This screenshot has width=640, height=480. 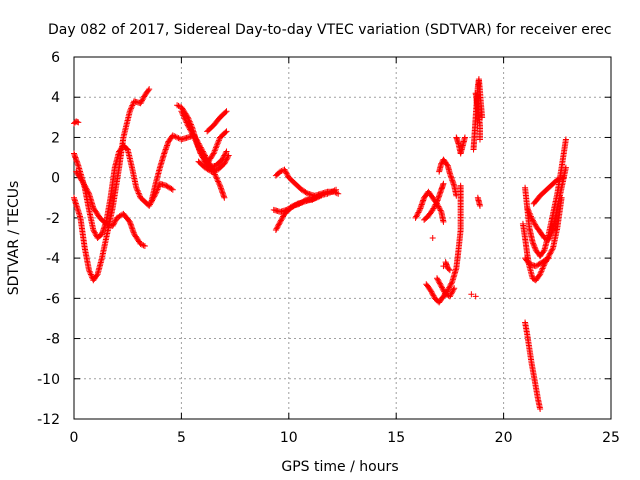 I want to click on x-tick-label: 0, so click(x=74, y=438).